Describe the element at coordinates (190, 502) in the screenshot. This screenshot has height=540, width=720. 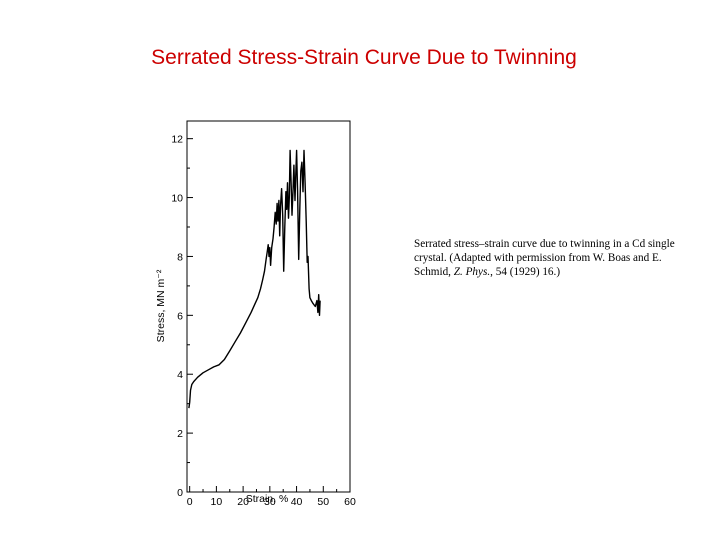
I see `x-tick-label: 0` at that location.